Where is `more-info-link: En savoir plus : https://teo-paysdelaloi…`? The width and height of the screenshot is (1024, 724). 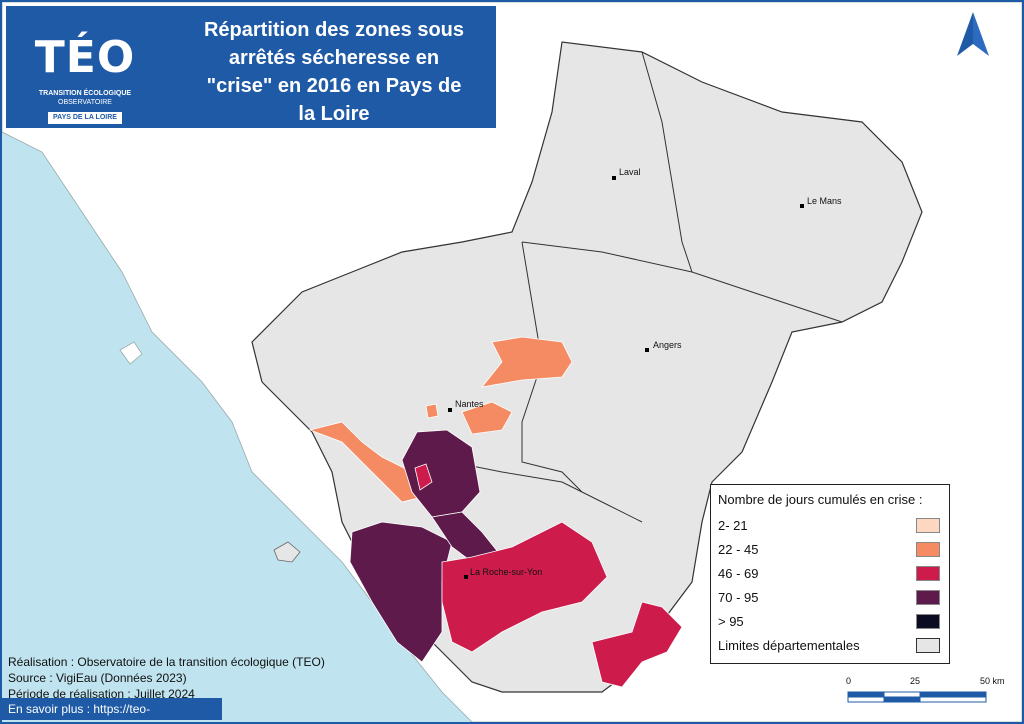
more-info-link: En savoir plus : https://teo-paysdelaloi… is located at coordinates (112, 709).